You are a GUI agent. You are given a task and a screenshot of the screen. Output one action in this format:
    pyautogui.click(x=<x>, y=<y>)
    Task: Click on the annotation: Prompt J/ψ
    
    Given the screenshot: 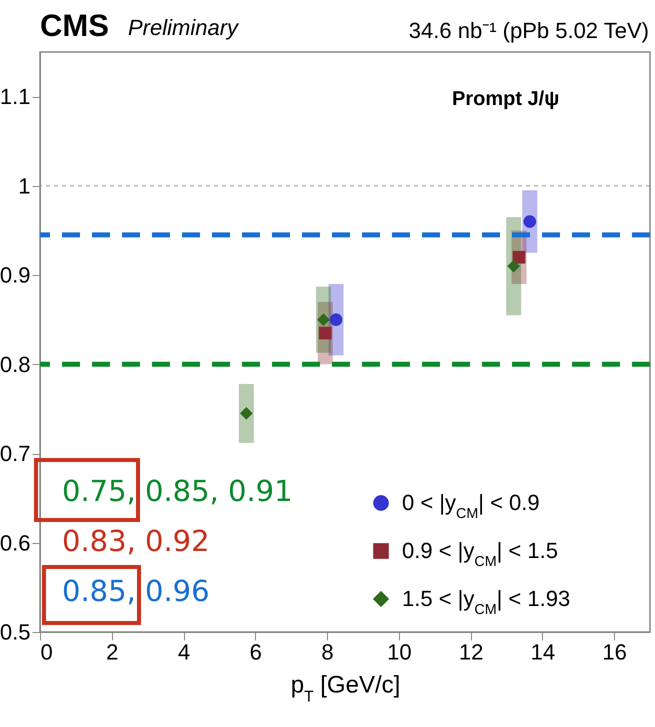 What is the action you would take?
    pyautogui.click(x=506, y=99)
    